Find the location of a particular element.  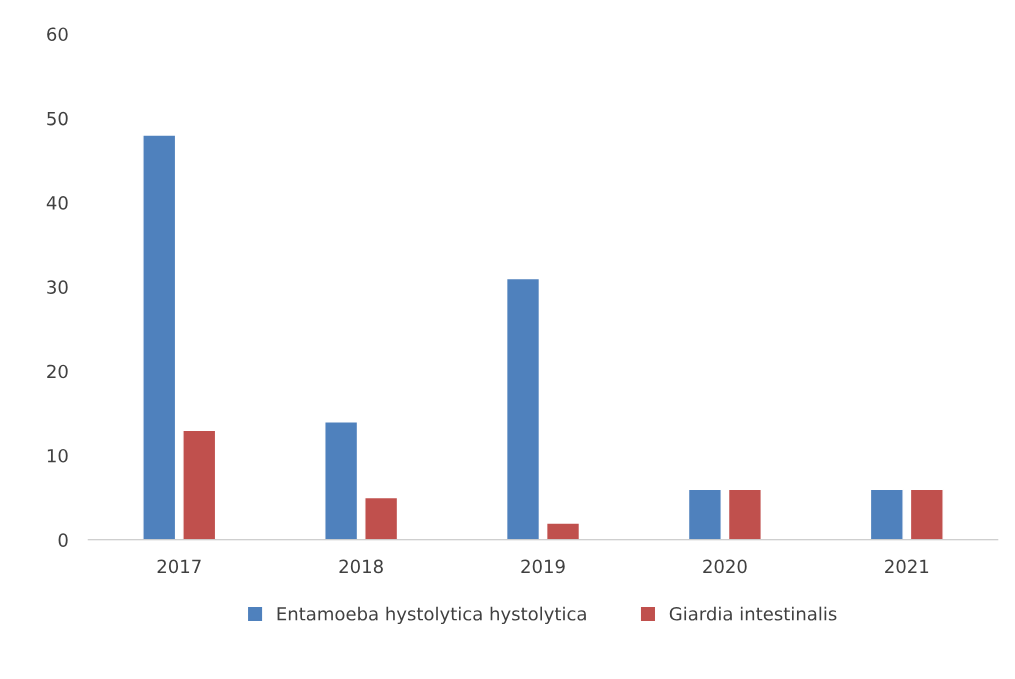

y-tick-label: 20 is located at coordinates (57, 371).